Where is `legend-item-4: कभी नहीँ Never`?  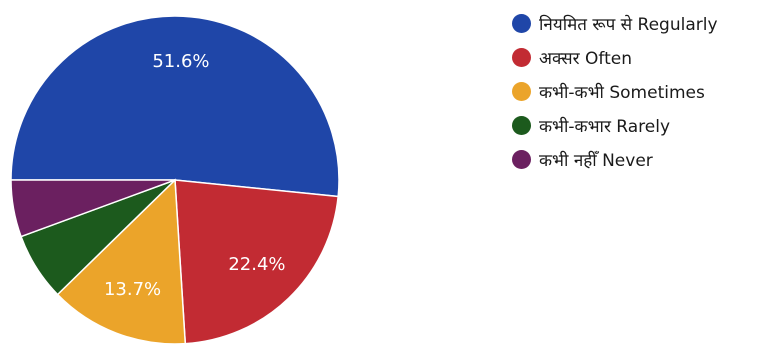 legend-item-4: कभी नहीँ Never is located at coordinates (643, 159).